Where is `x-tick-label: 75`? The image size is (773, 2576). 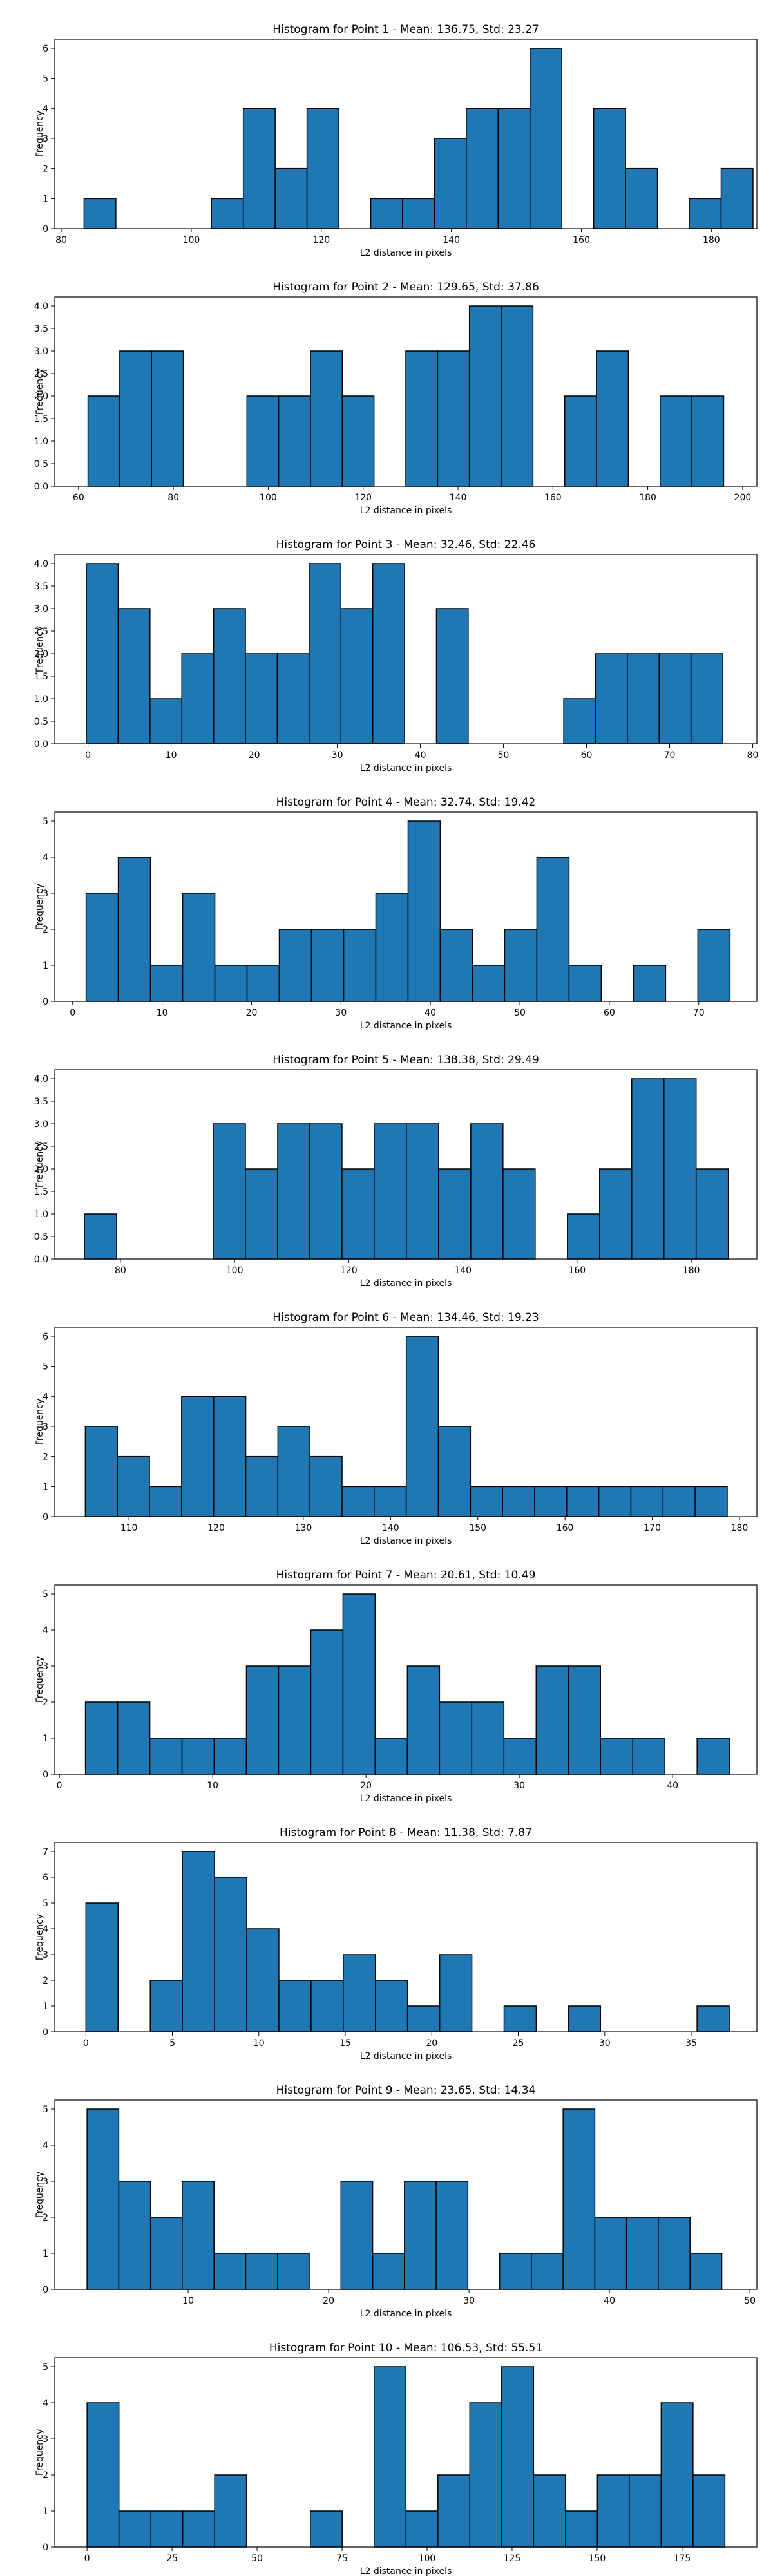
x-tick-label: 75 is located at coordinates (342, 2558).